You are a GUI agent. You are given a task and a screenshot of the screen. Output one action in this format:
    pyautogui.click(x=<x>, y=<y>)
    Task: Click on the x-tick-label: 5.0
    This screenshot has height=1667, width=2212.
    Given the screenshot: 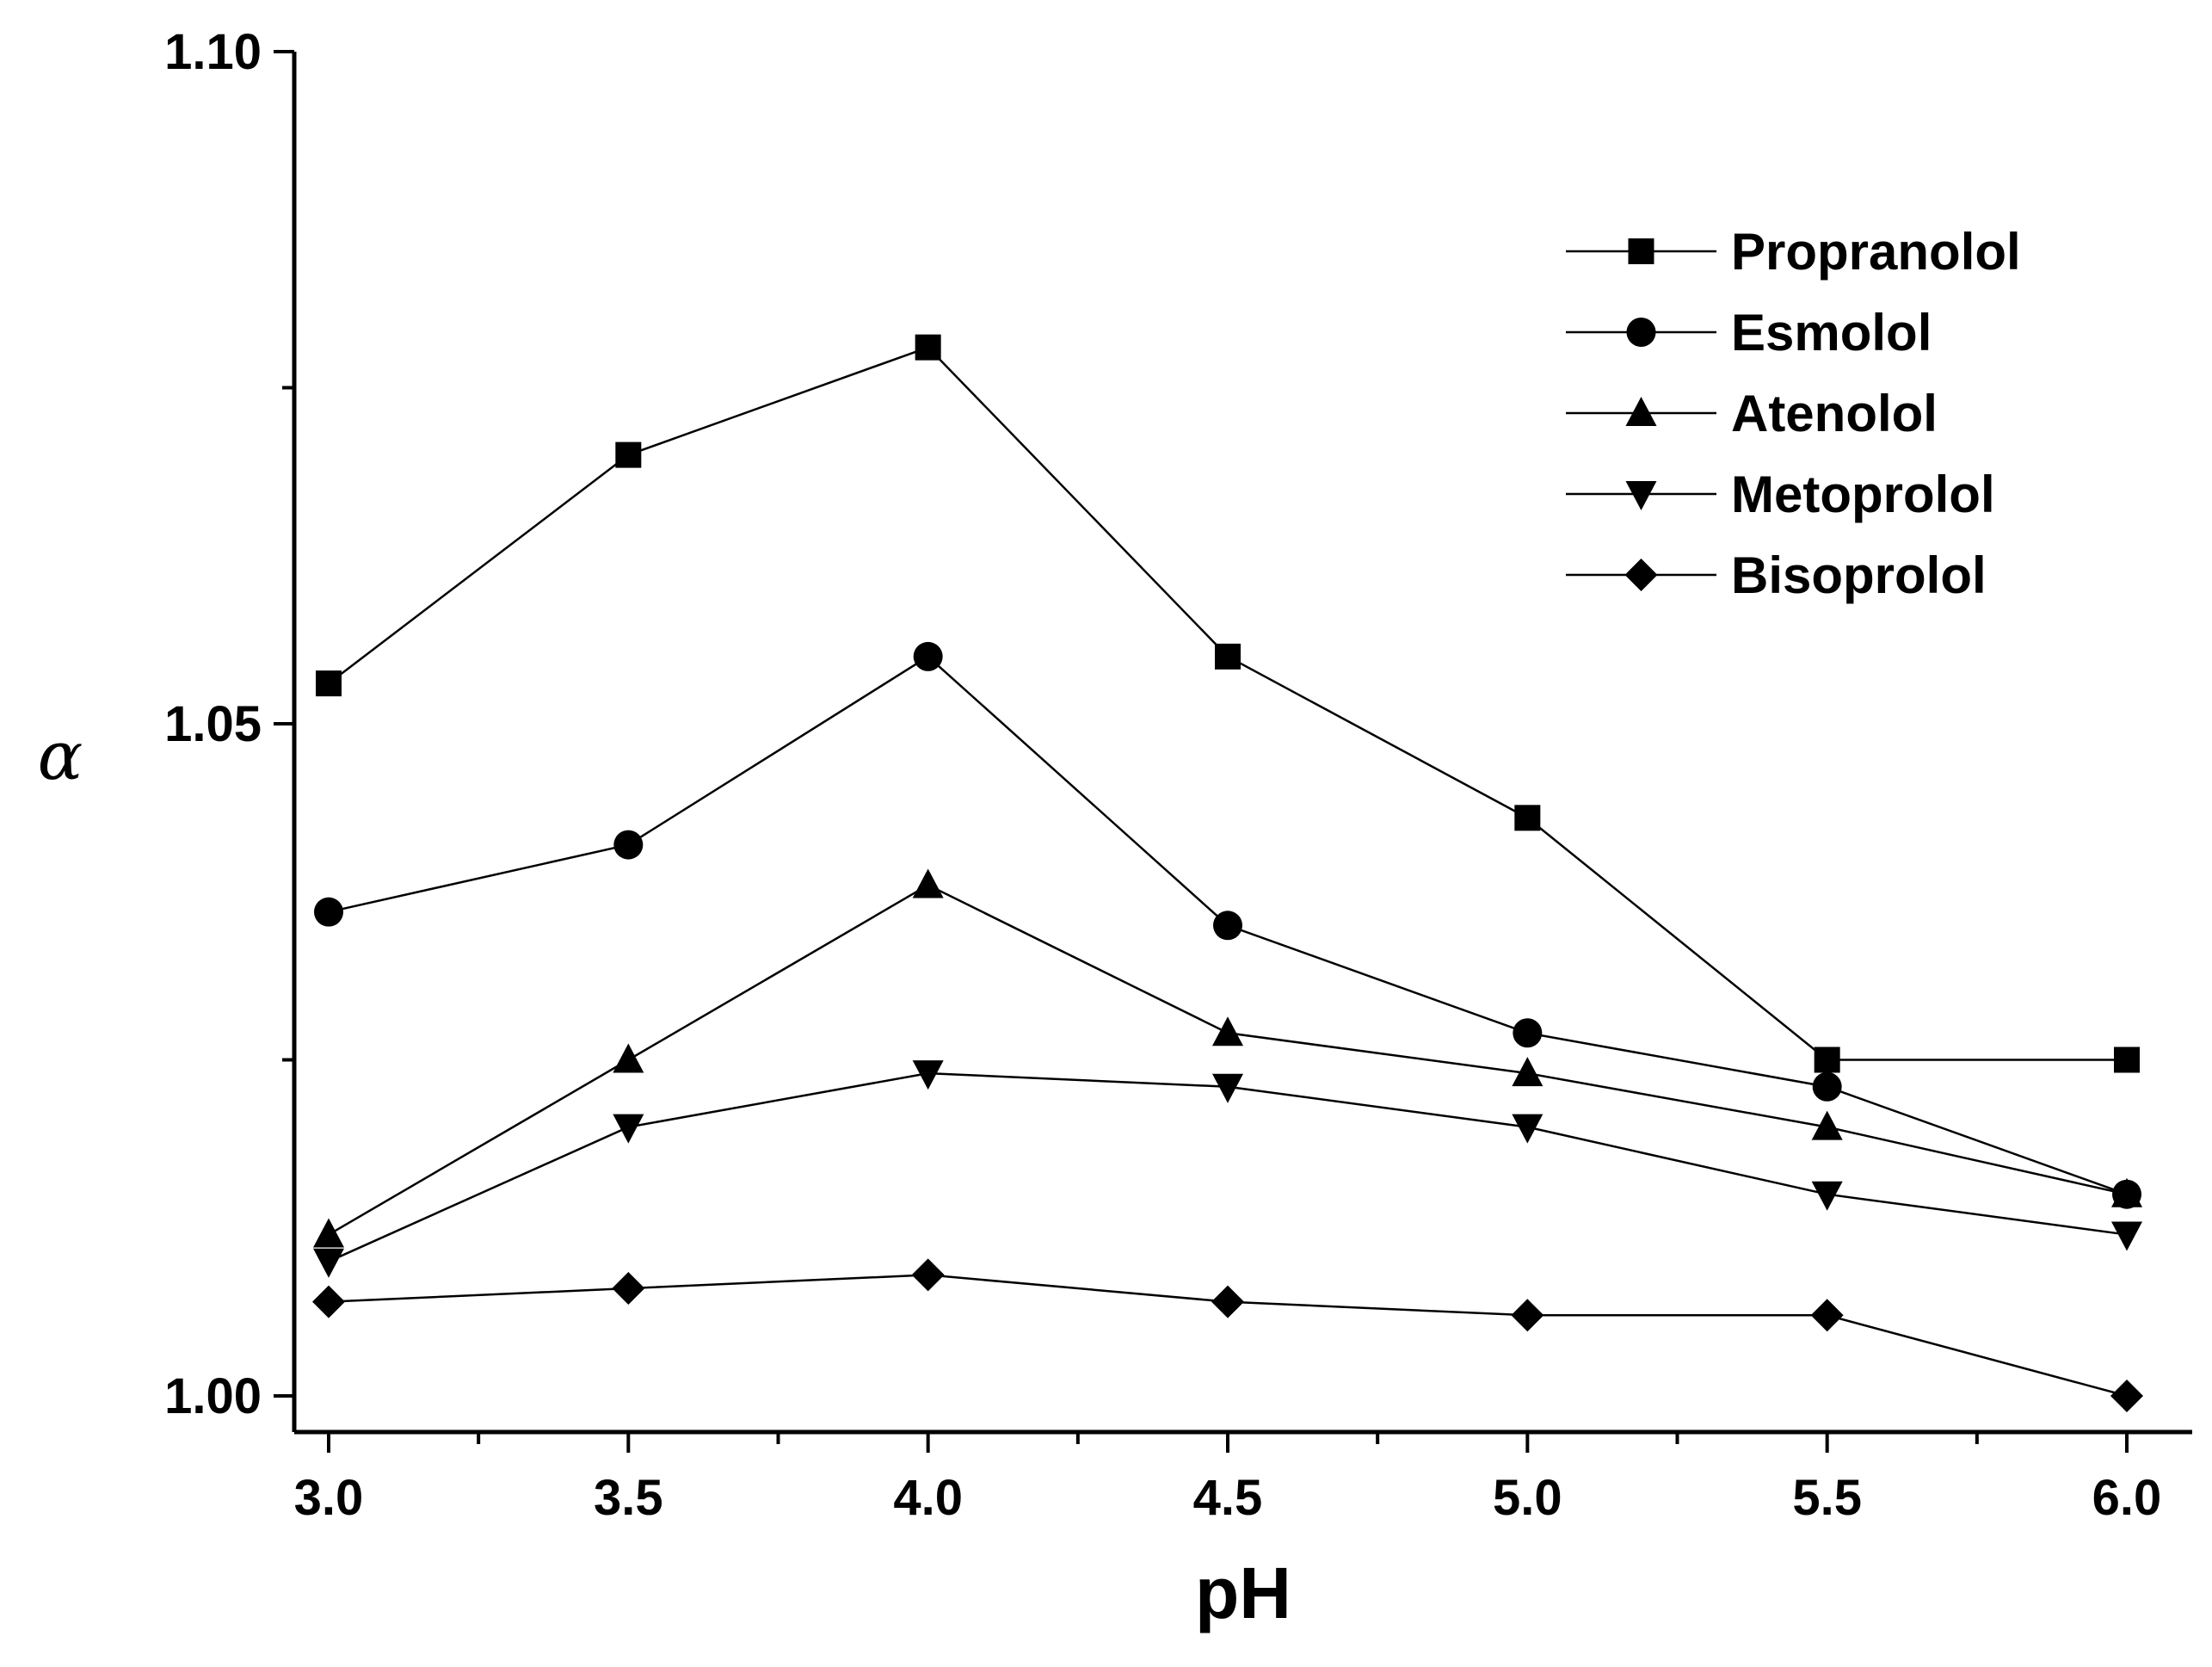 What is the action you would take?
    pyautogui.click(x=1527, y=1498)
    